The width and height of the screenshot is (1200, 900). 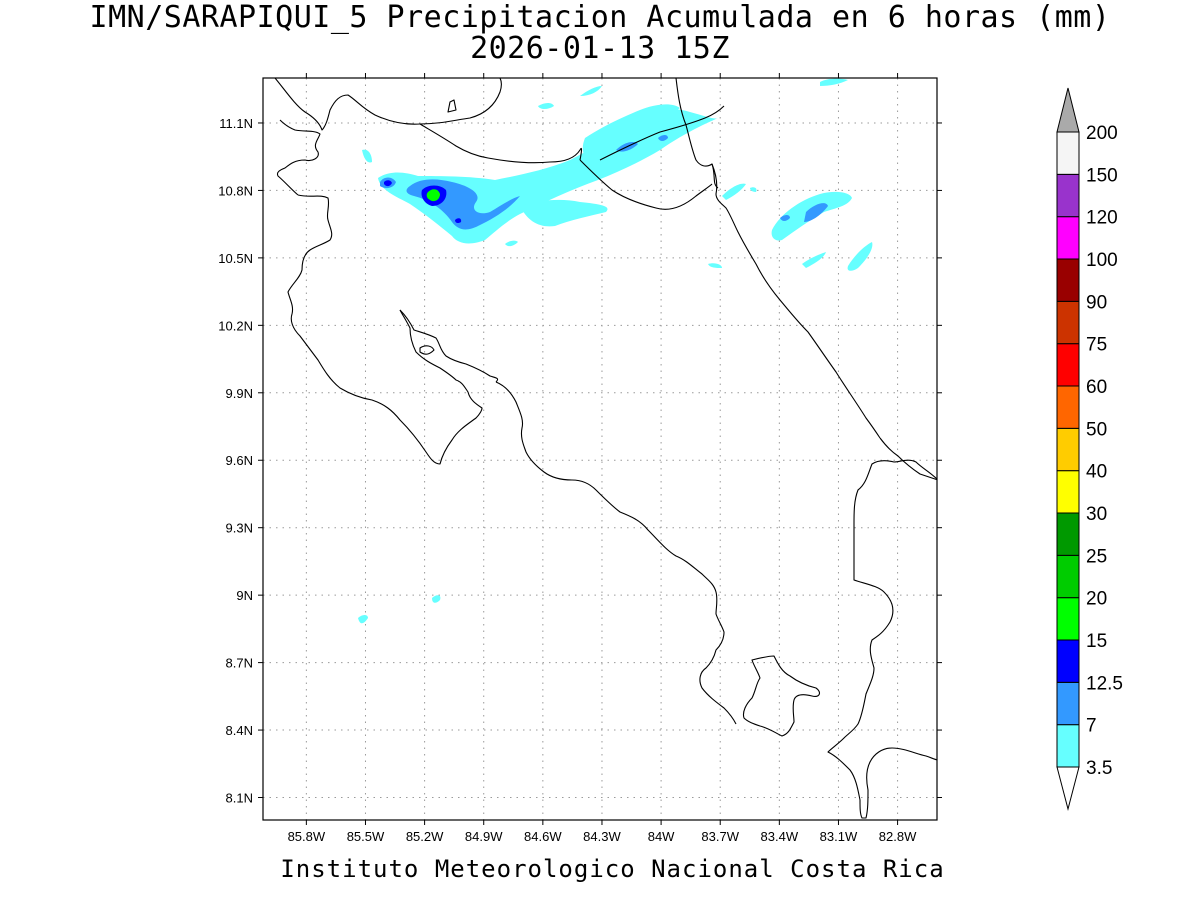 What do you see at coordinates (235, 190) in the screenshot?
I see `y-tick-label: 10.8N` at bounding box center [235, 190].